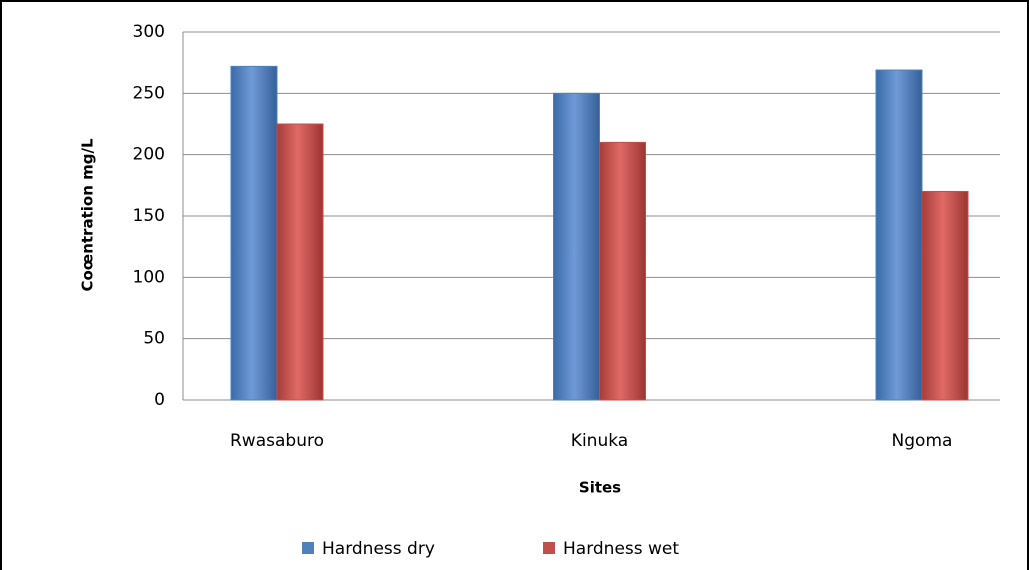 This screenshot has height=570, width=1029. What do you see at coordinates (149, 277) in the screenshot?
I see `y-tick-label: 100` at bounding box center [149, 277].